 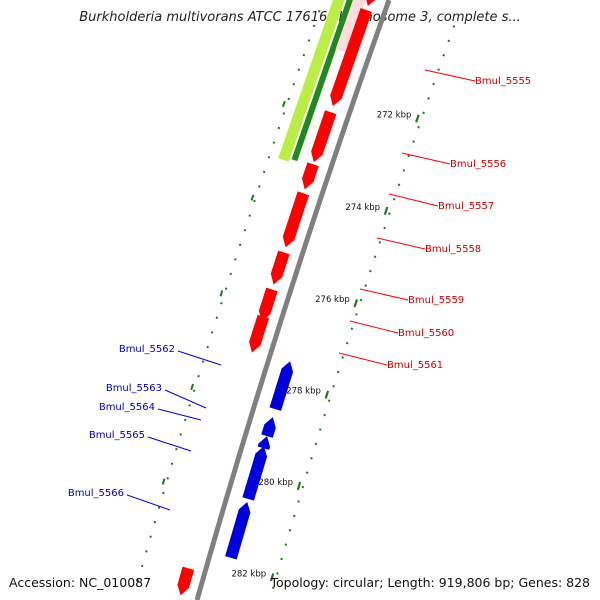 What do you see at coordinates (303, 392) in the screenshot?
I see `kbp-tick-label: 278 kbp` at bounding box center [303, 392].